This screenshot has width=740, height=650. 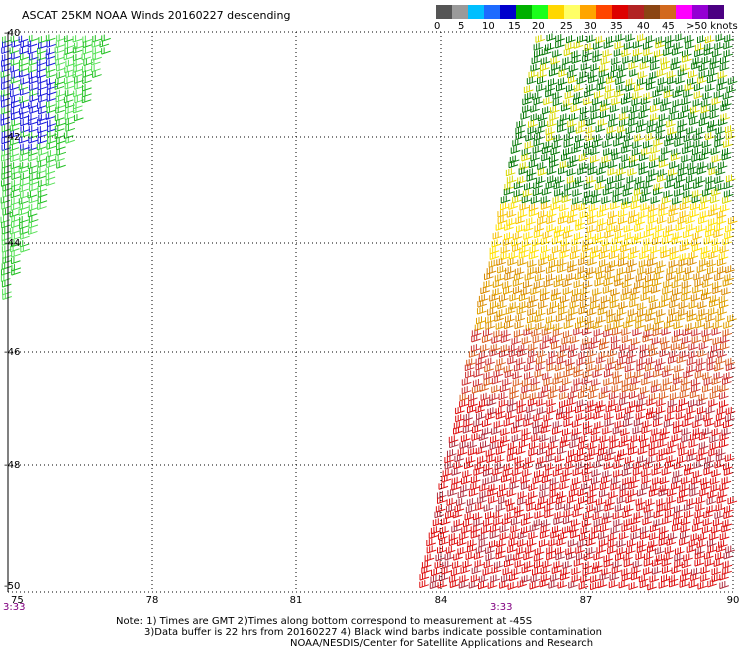 What do you see at coordinates (488, 26) in the screenshot?
I see `colorbar-label: 10` at bounding box center [488, 26].